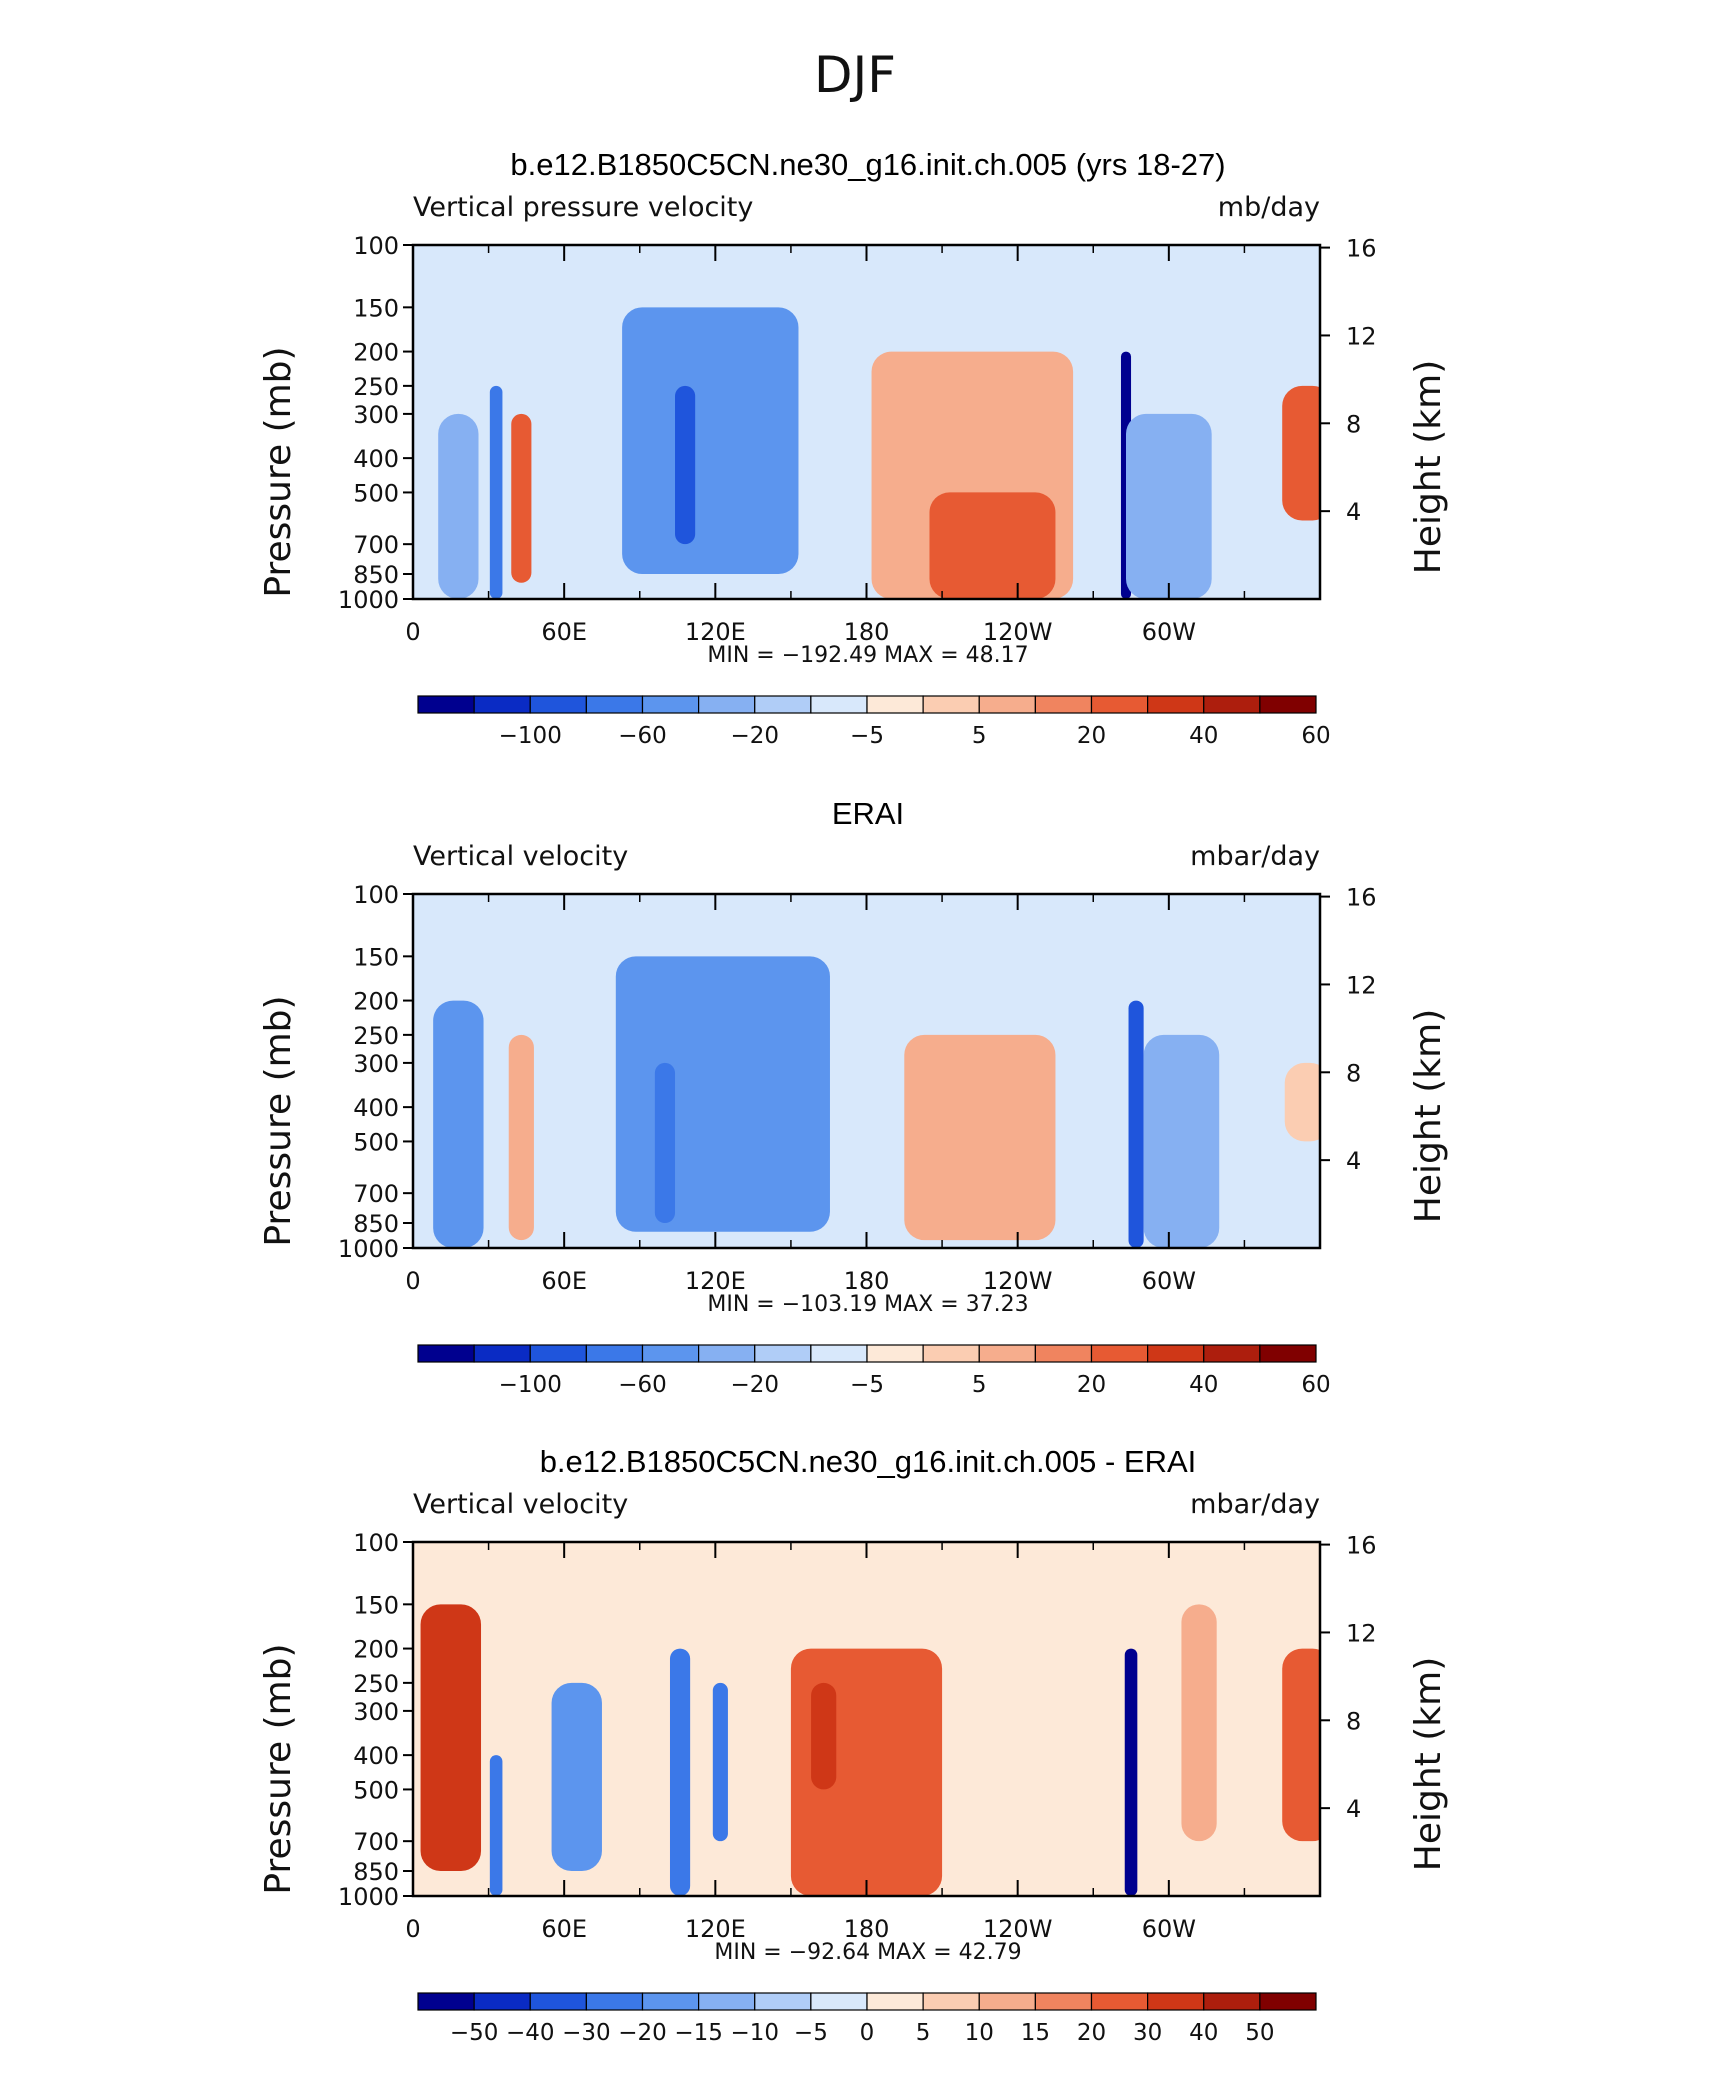 This screenshot has width=1710, height=2074. What do you see at coordinates (376, 1712) in the screenshot?
I see `y-tick-label: 300` at bounding box center [376, 1712].